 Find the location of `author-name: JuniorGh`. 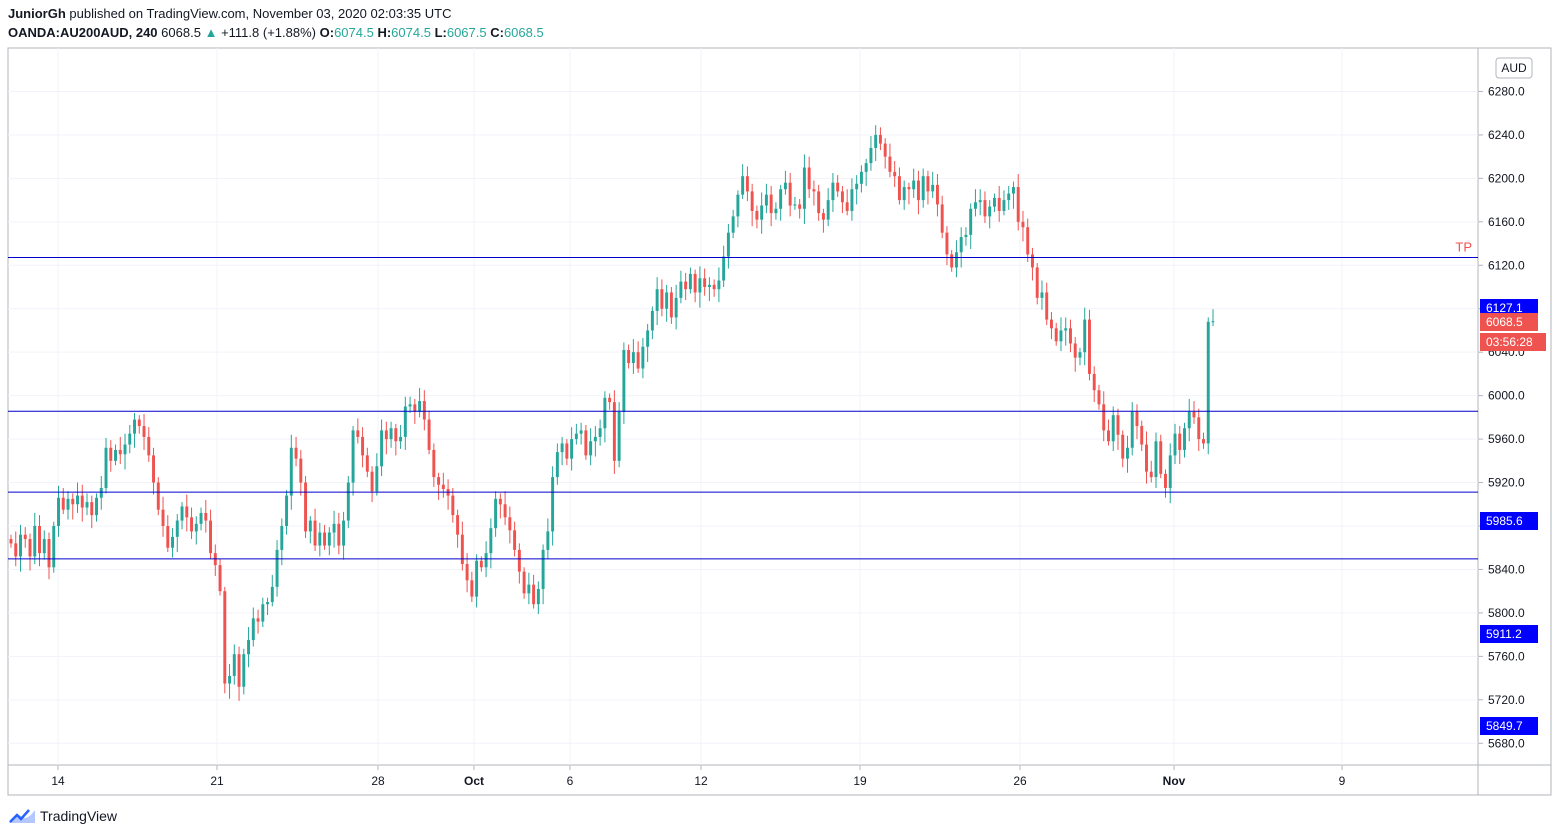

author-name: JuniorGh is located at coordinates (37, 13).